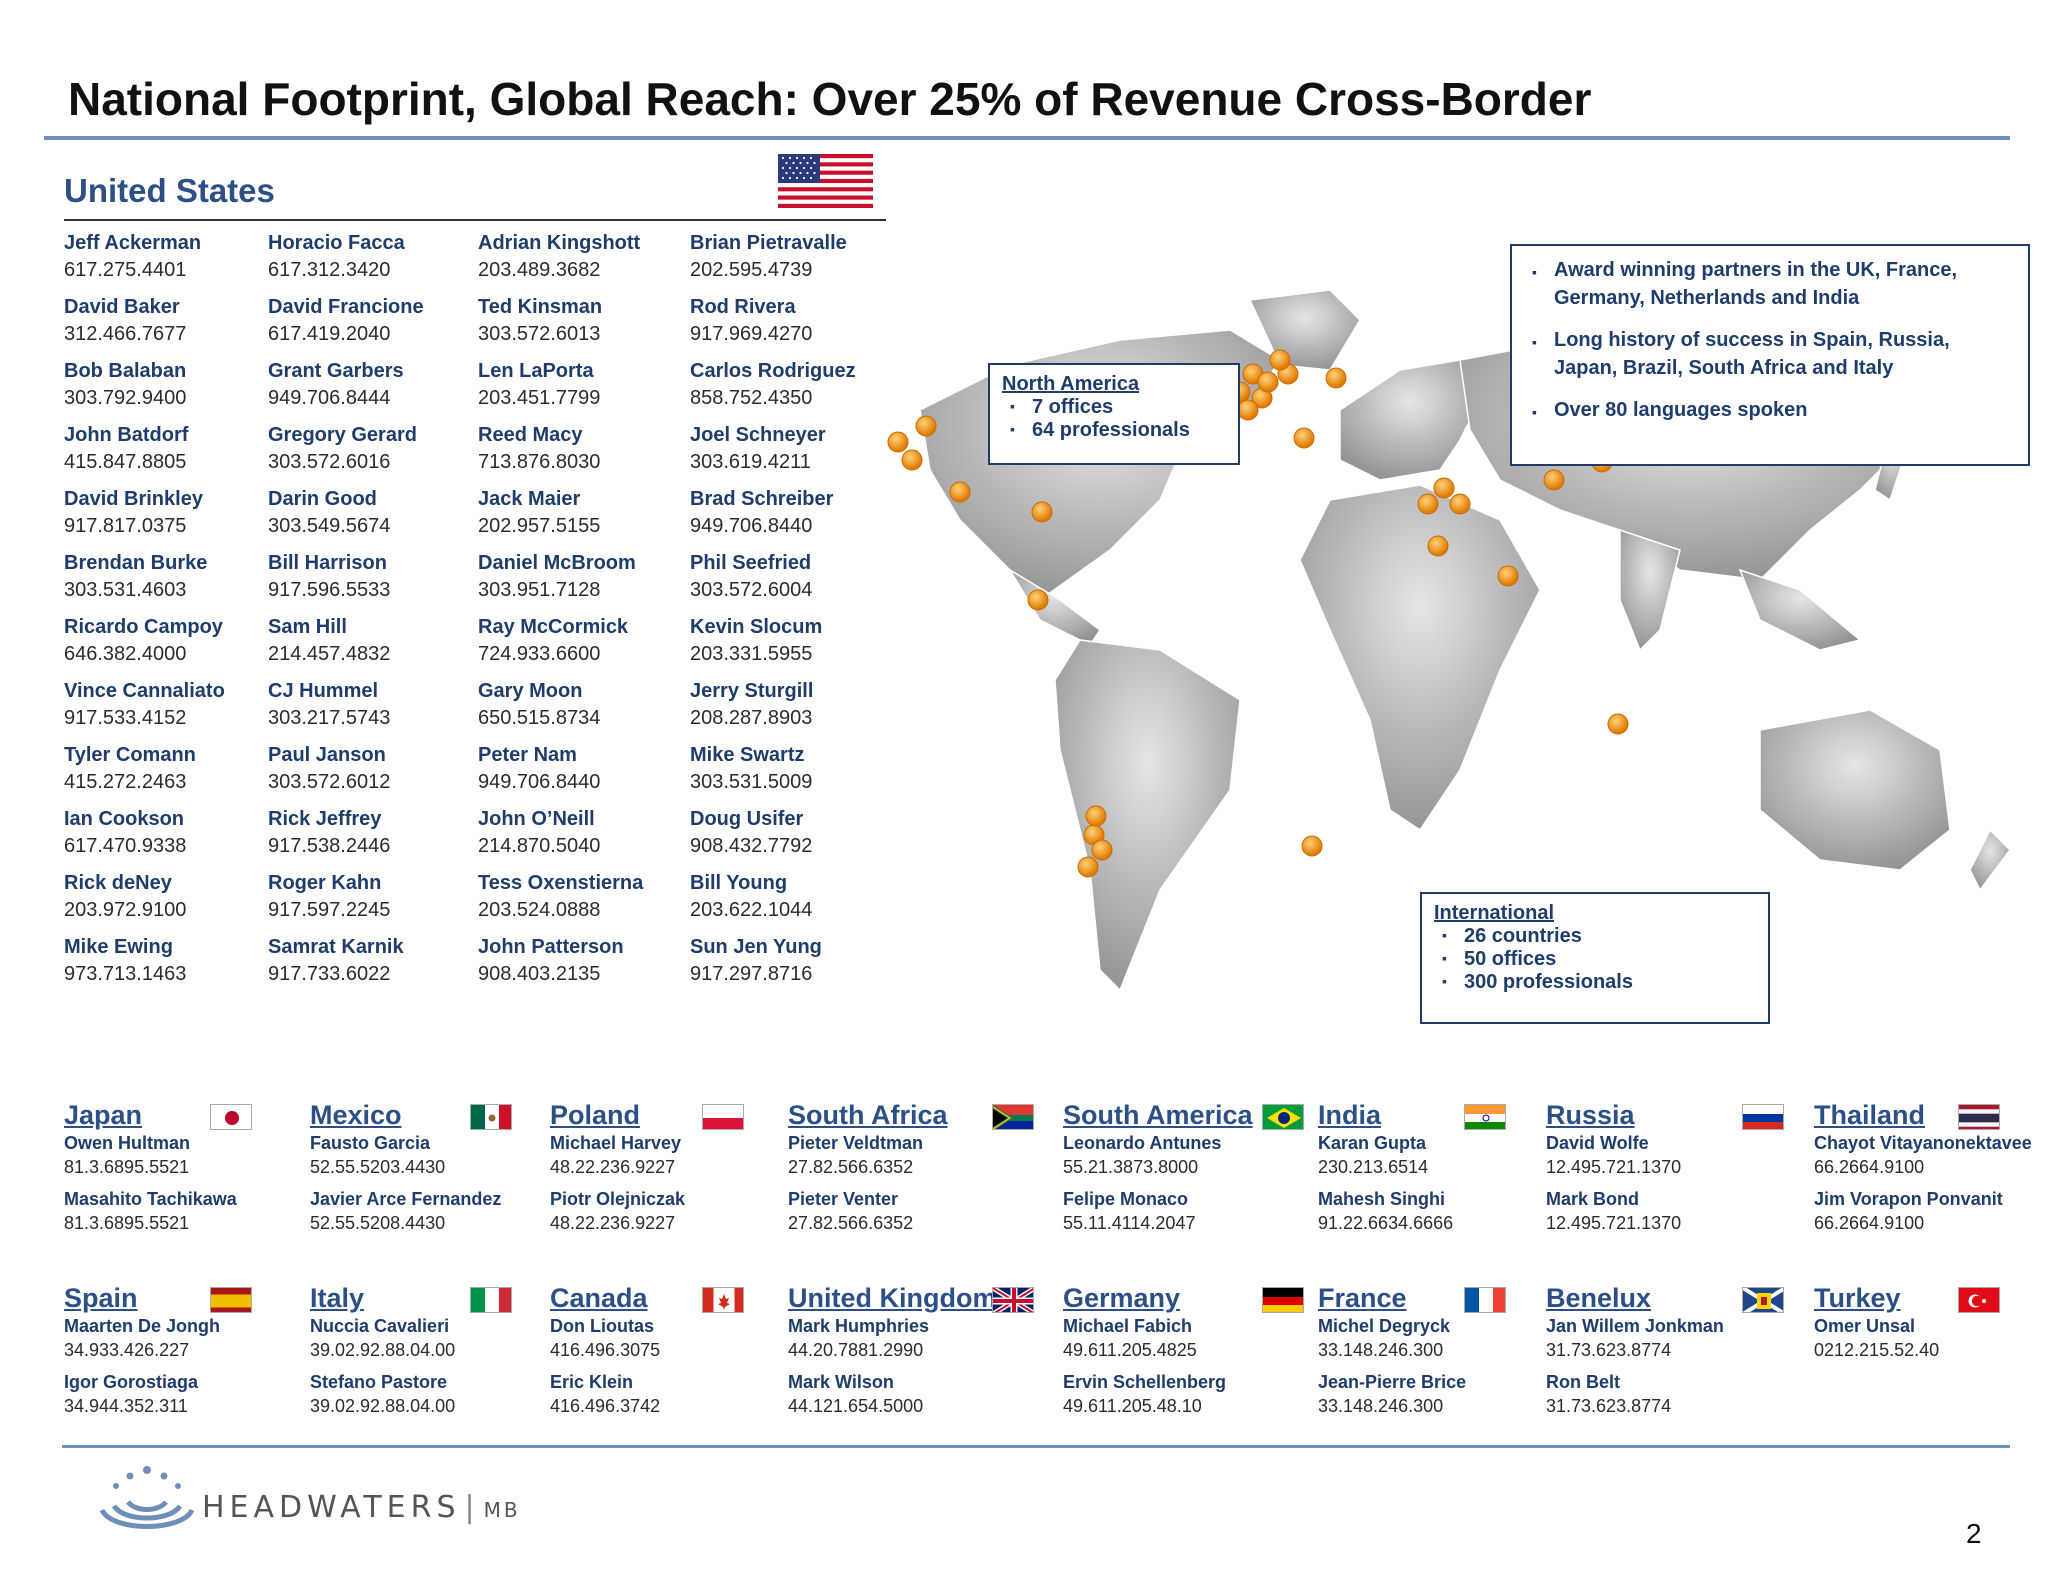 The width and height of the screenshot is (2048, 1582). I want to click on region-name: Thailand, so click(1870, 1115).